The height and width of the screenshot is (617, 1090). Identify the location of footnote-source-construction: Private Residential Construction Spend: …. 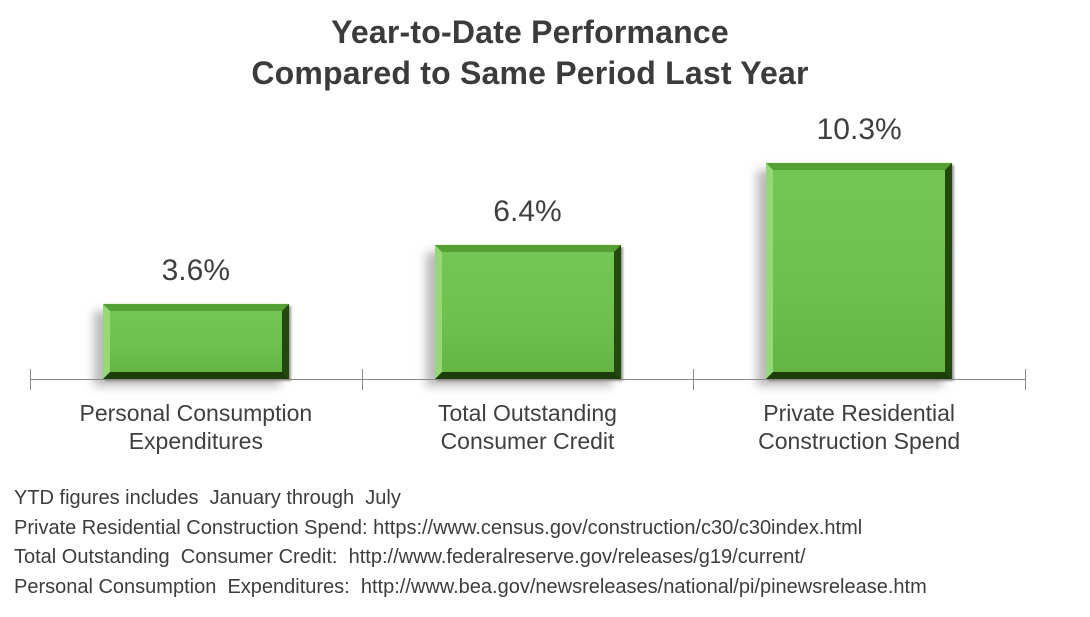
(438, 527).